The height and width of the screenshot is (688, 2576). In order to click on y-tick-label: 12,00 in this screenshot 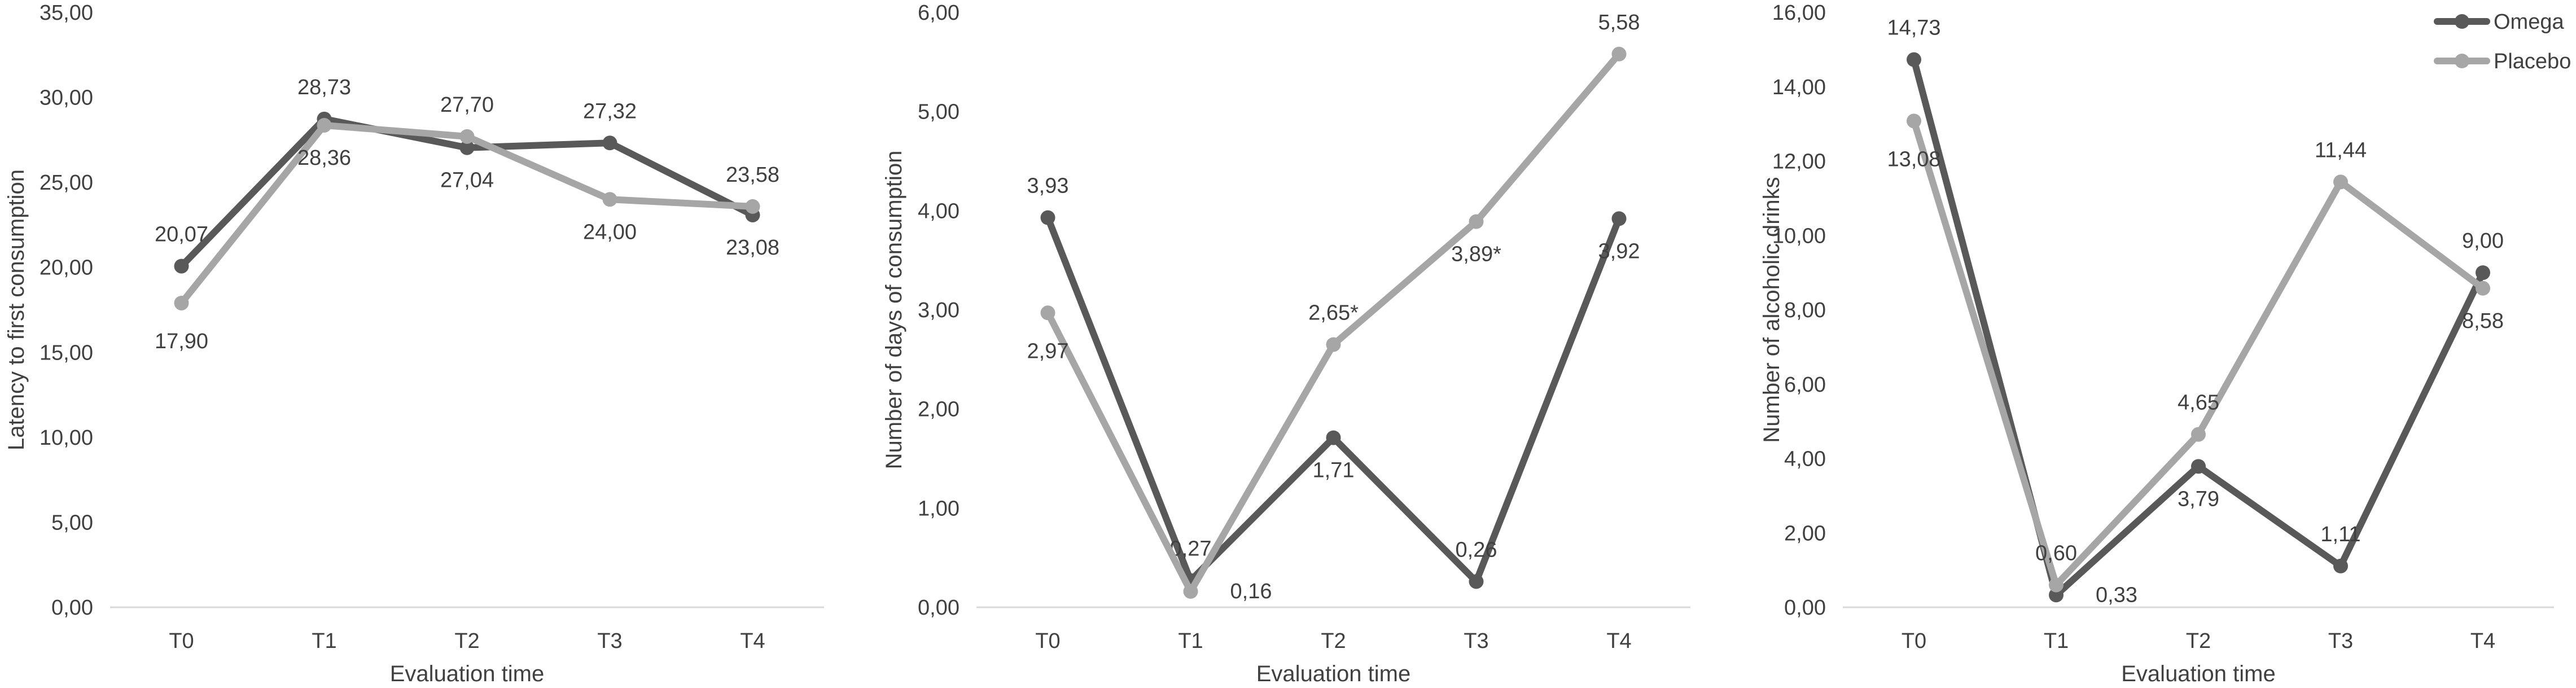, I will do `click(1799, 162)`.